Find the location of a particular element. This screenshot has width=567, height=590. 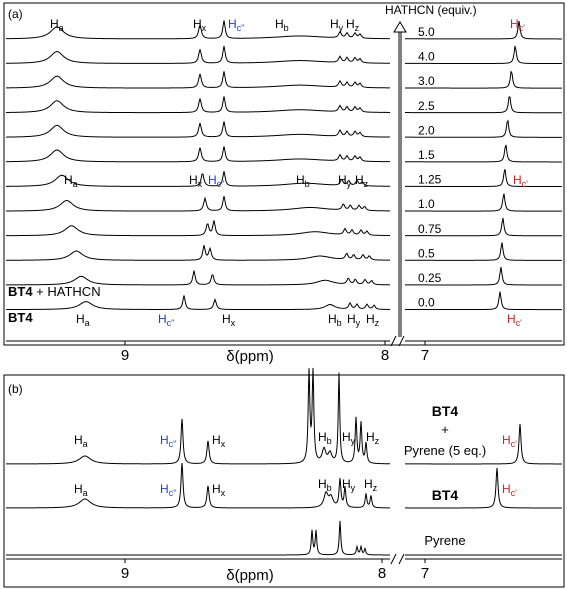

equiv-label: 0.5 is located at coordinates (426, 253).